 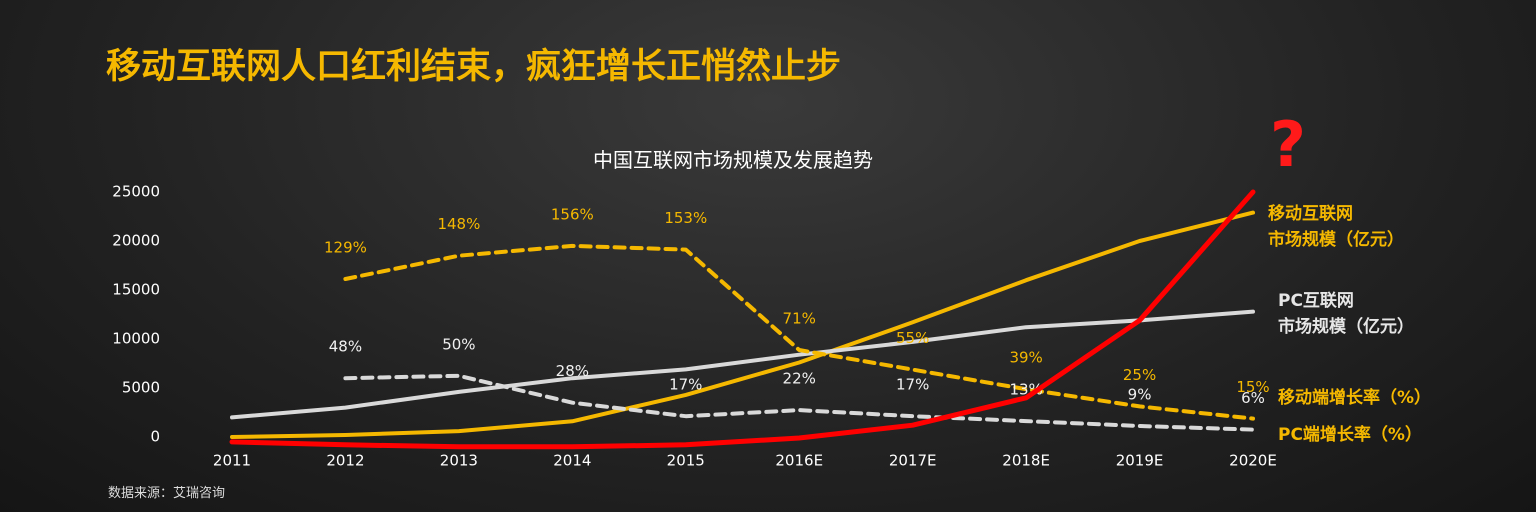 What do you see at coordinates (913, 461) in the screenshot?
I see `x-tick-label: 2017E` at bounding box center [913, 461].